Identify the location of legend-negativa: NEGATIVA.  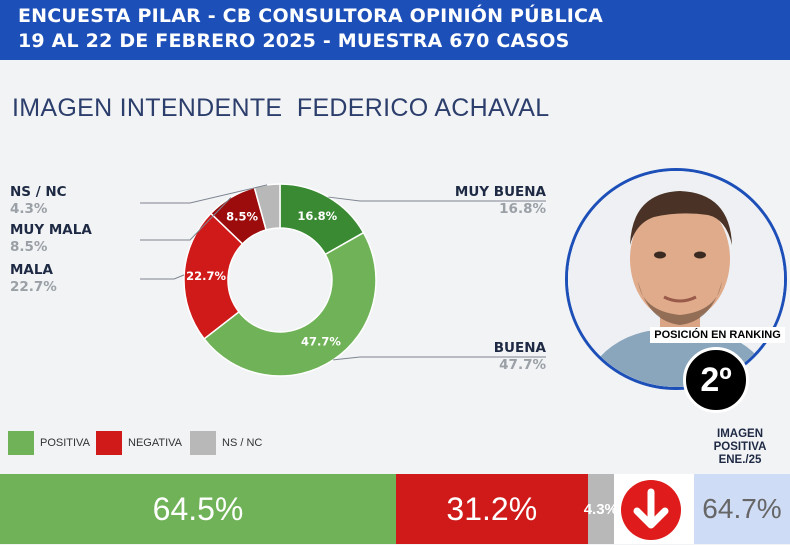
(139, 443).